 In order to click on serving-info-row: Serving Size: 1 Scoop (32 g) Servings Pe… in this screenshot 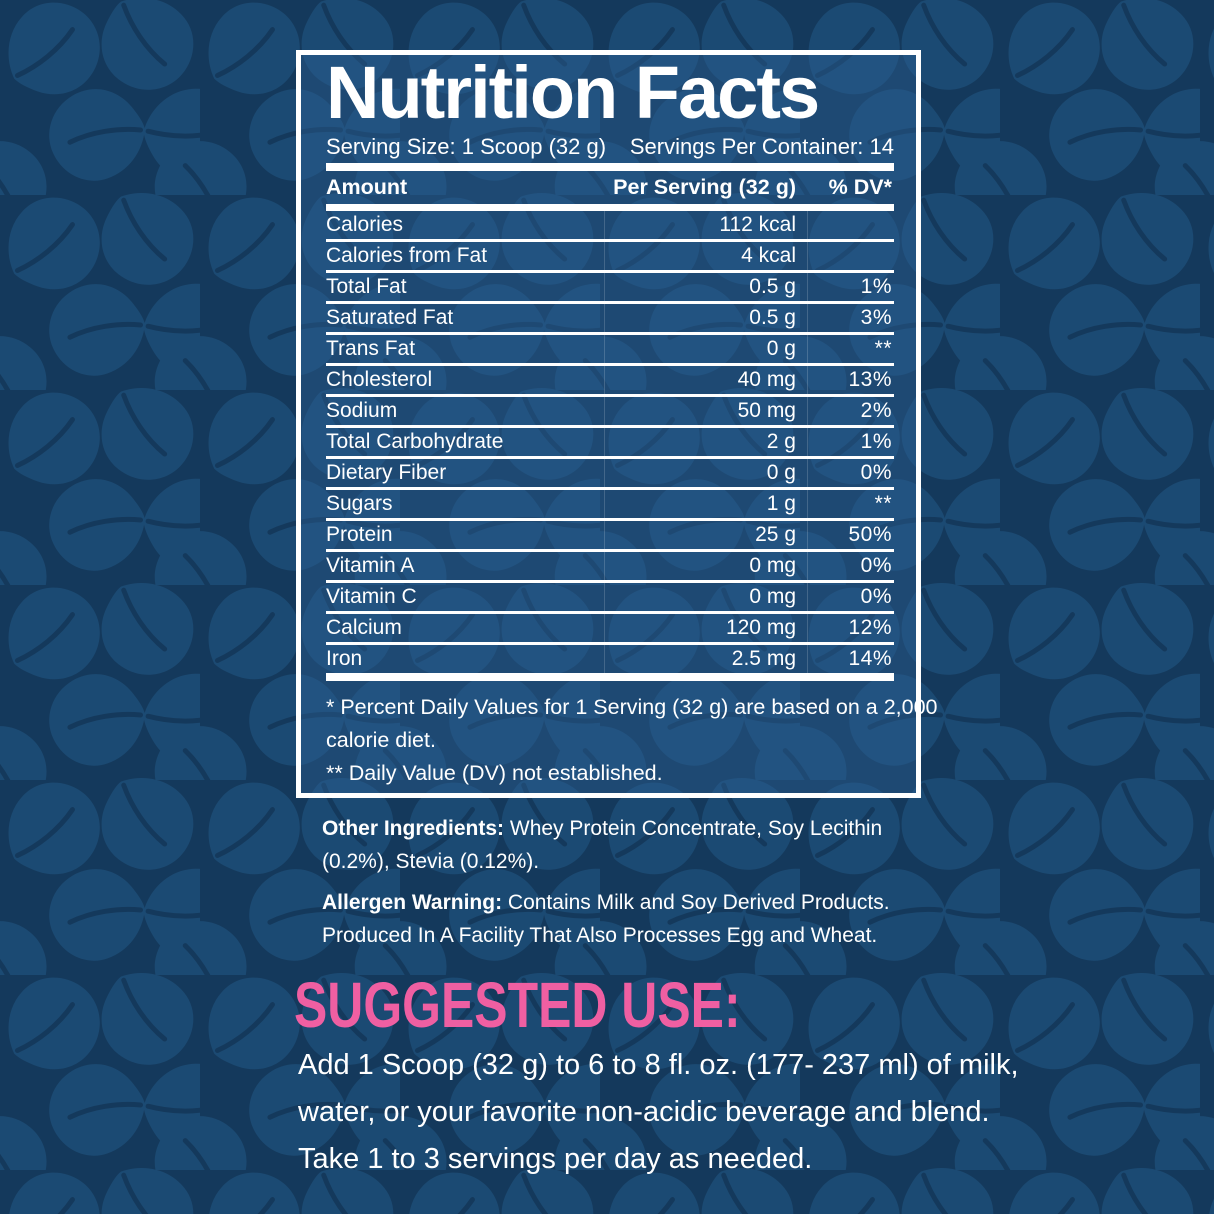, I will do `click(610, 146)`.